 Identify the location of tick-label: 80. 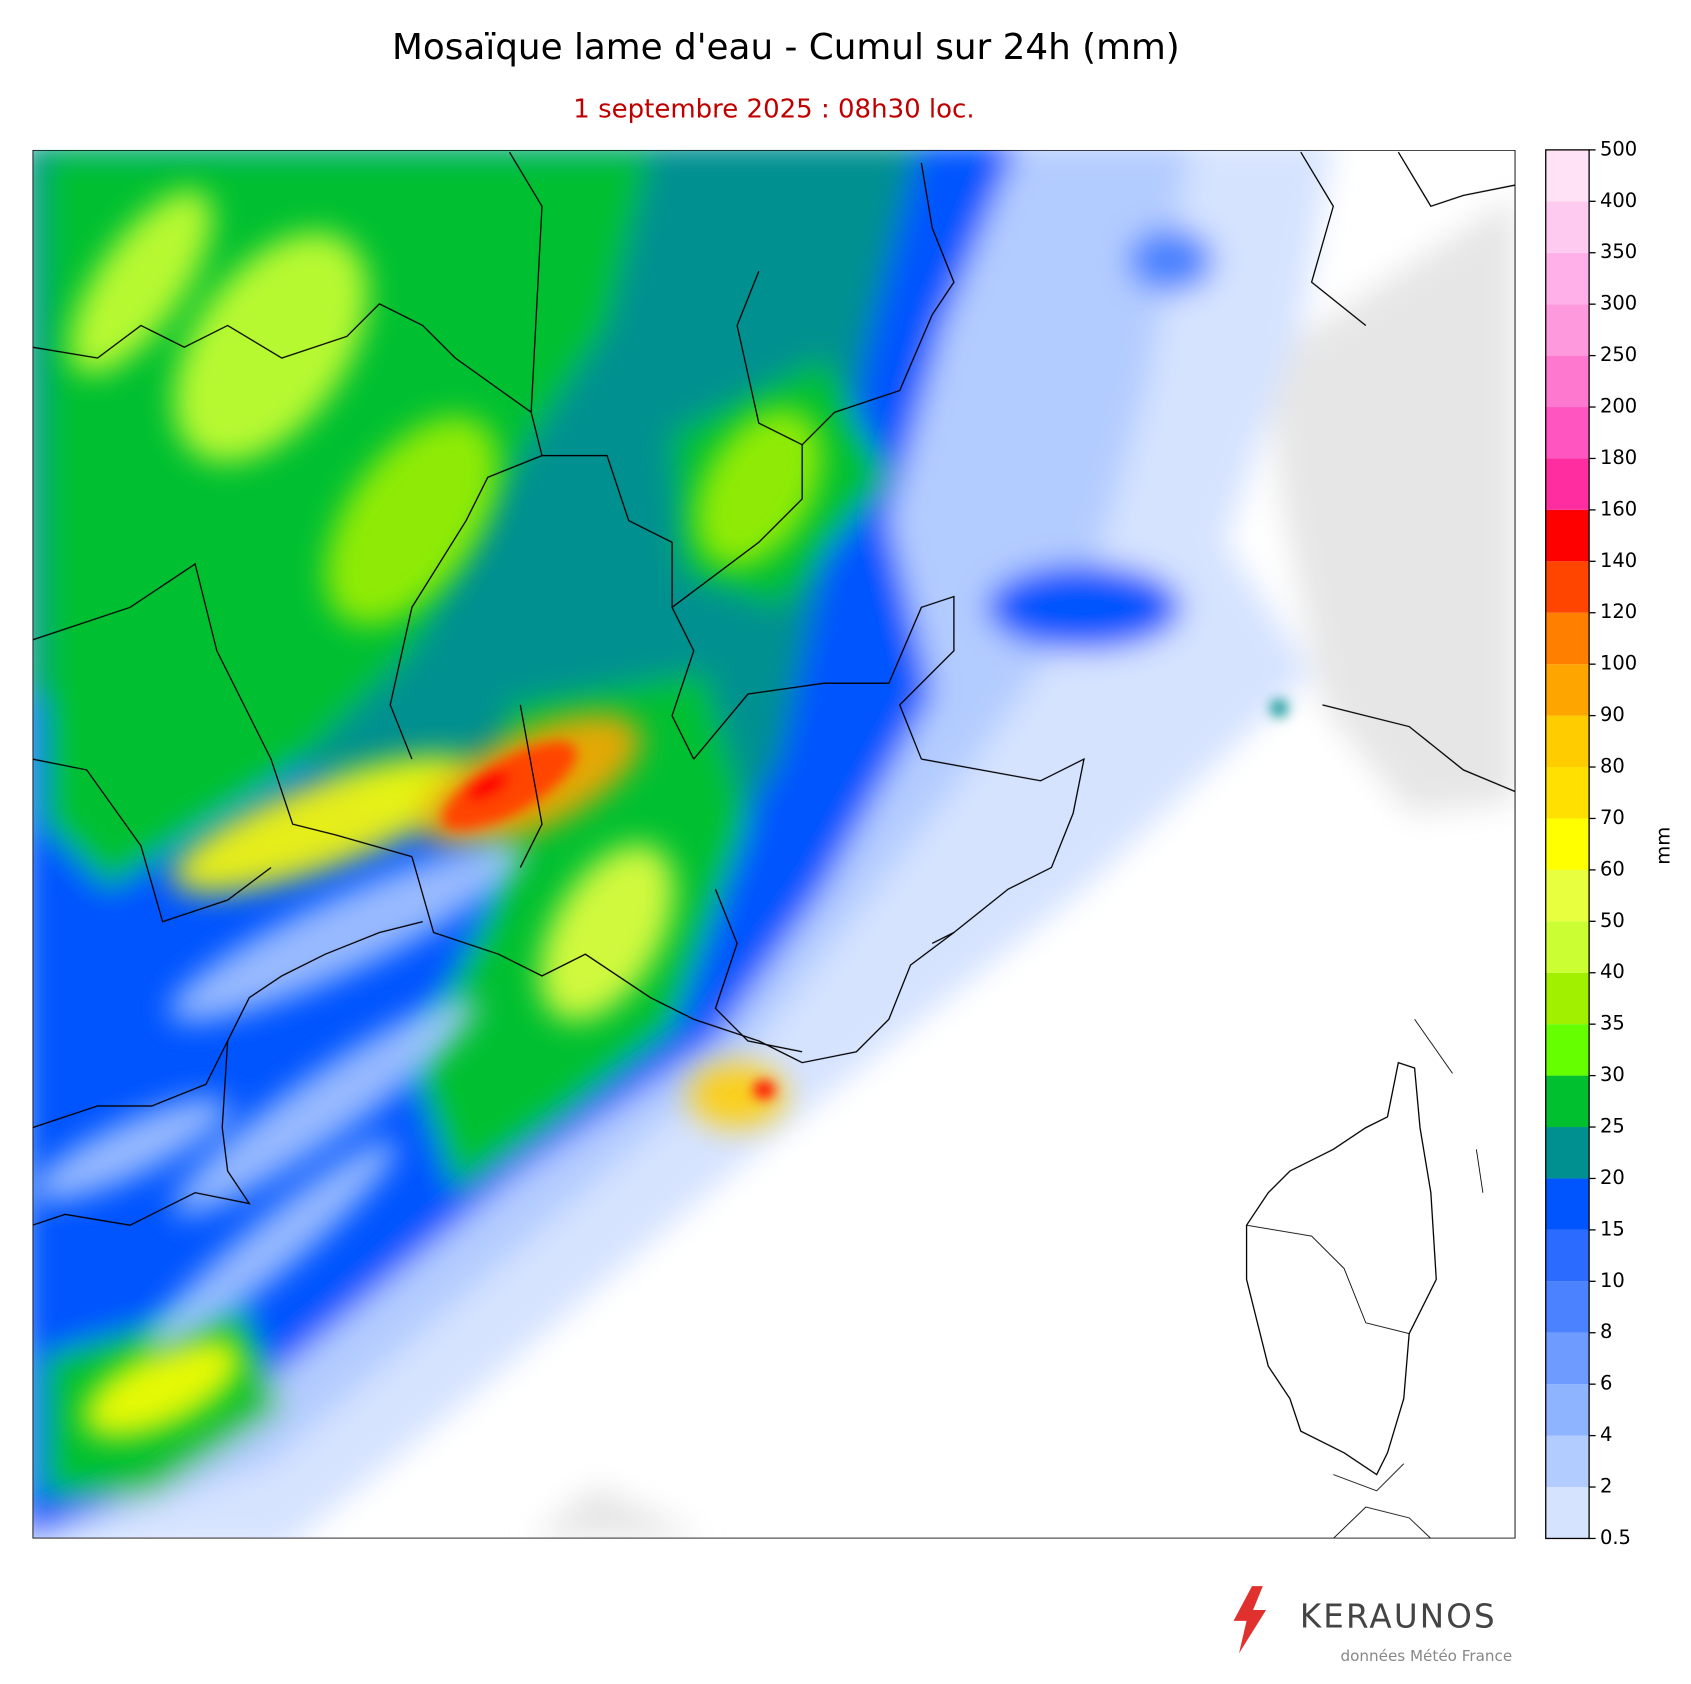
(1612, 766).